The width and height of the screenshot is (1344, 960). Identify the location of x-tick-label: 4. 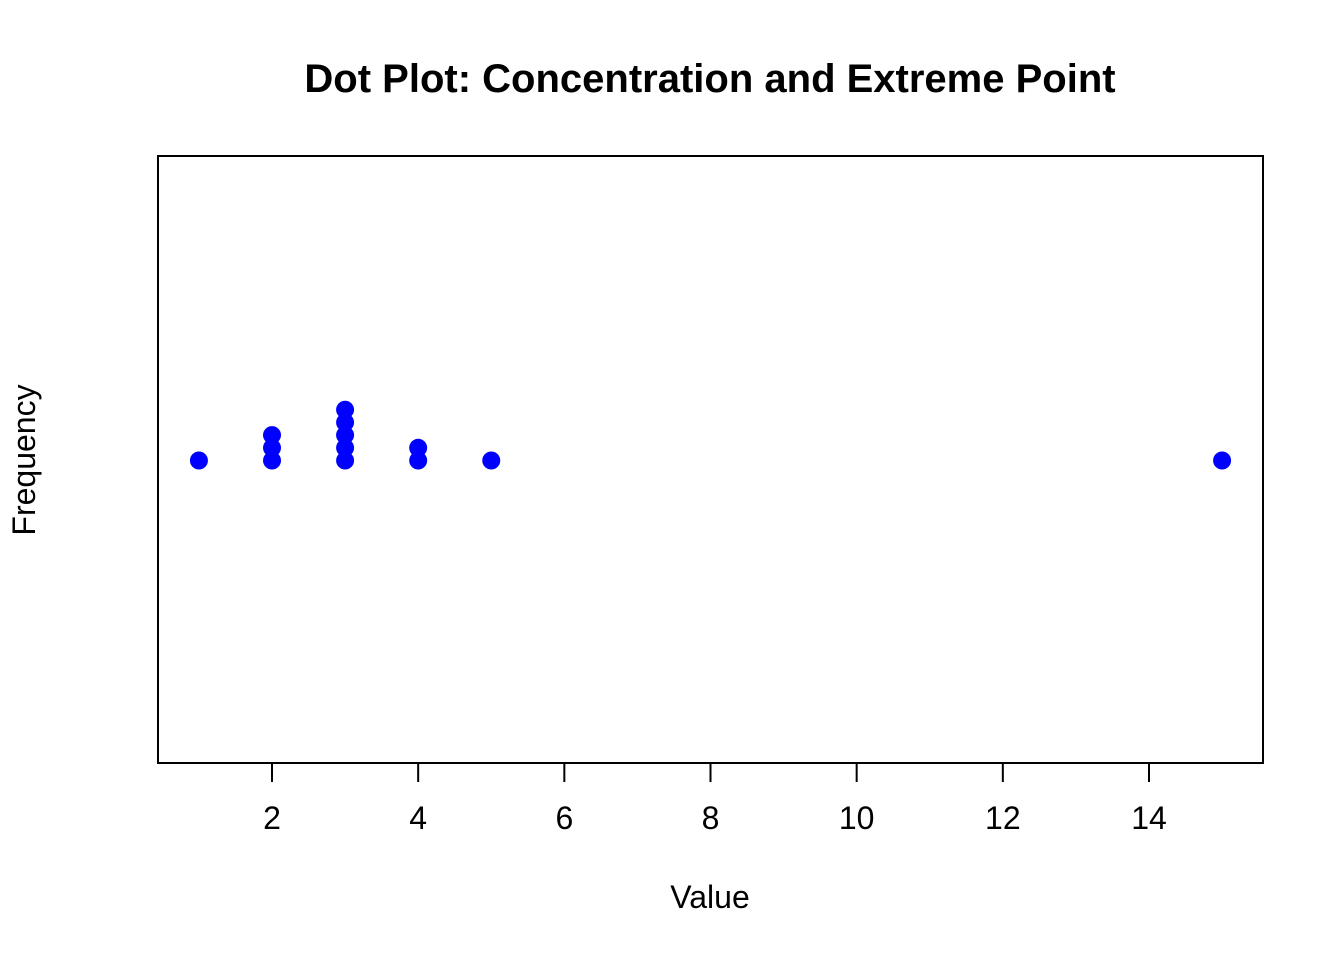
(418, 818).